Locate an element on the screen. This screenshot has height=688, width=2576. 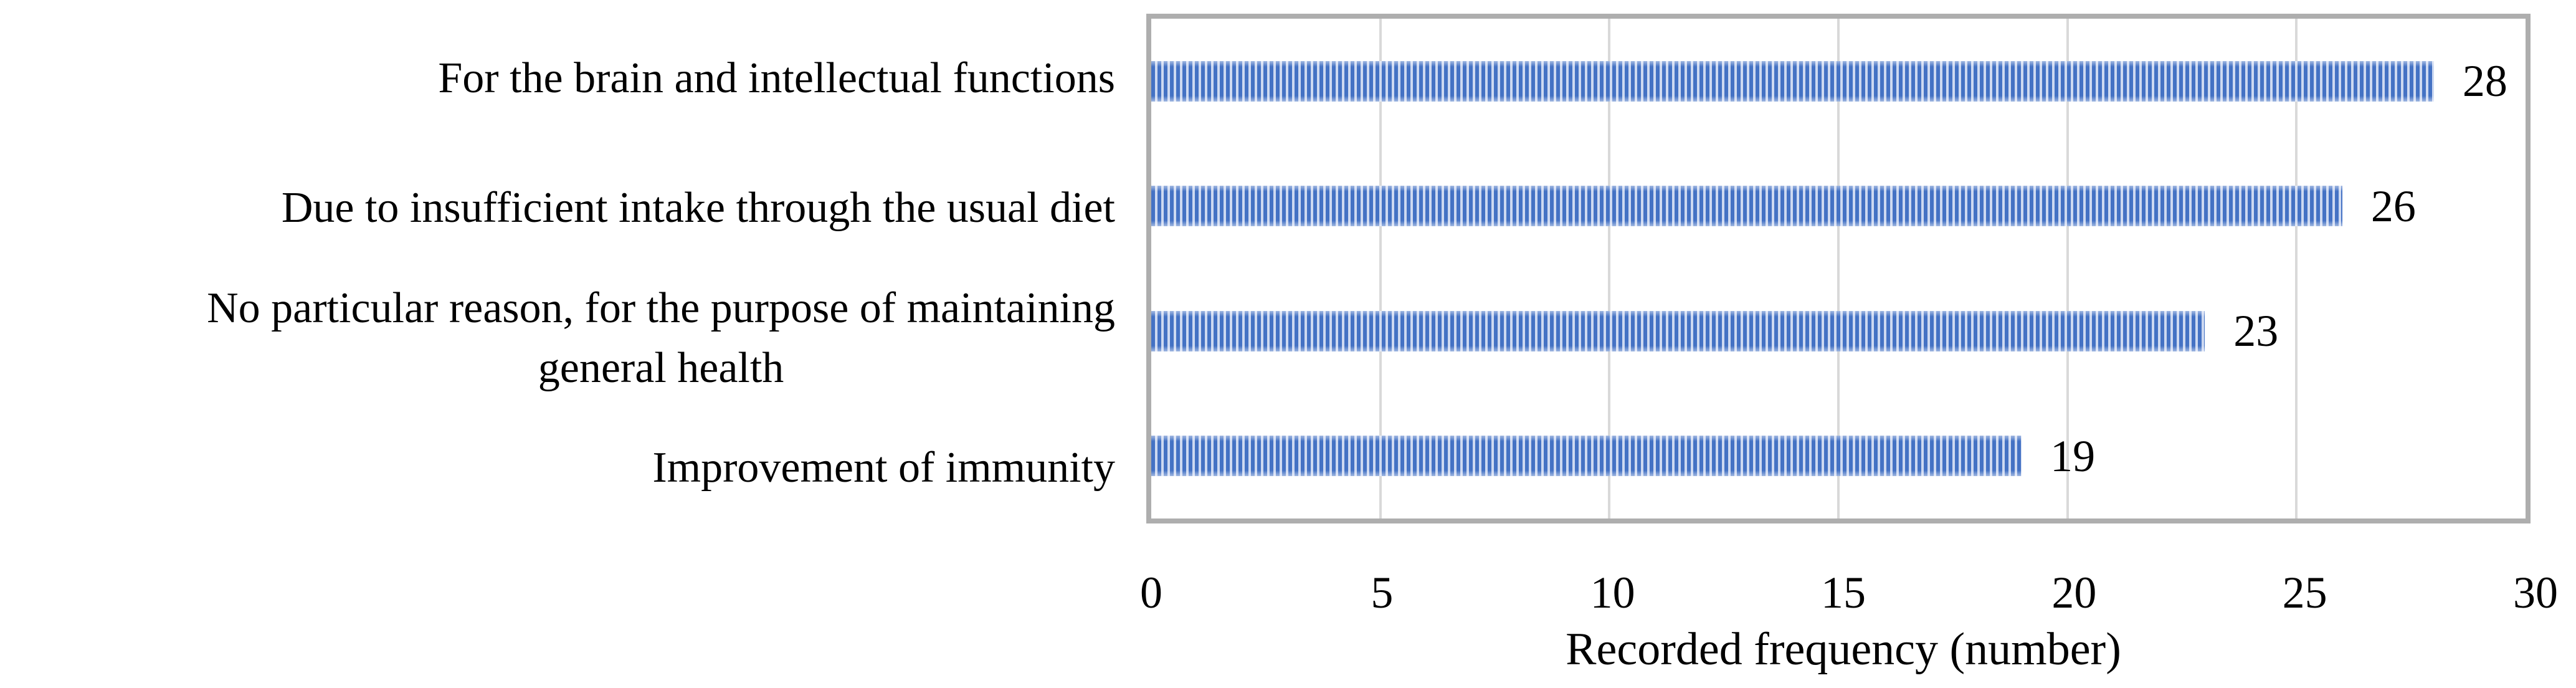
x-axis-title: Recorded frequency (number) is located at coordinates (1843, 649).